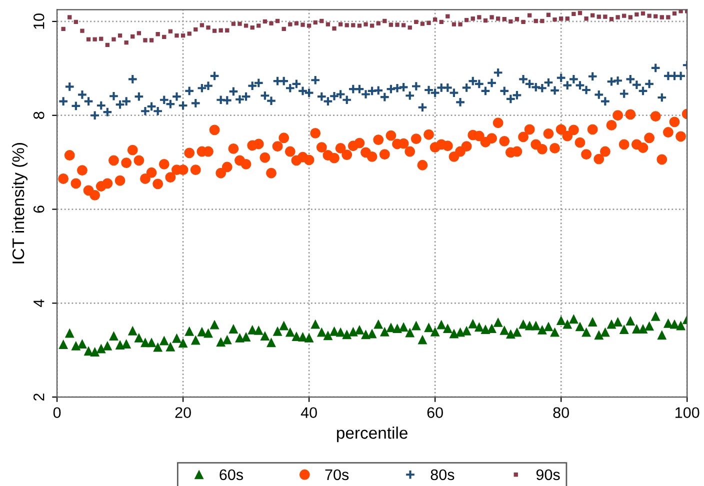 The image size is (704, 486). Describe the element at coordinates (372, 434) in the screenshot. I see `x-axis-title: percentile` at that location.